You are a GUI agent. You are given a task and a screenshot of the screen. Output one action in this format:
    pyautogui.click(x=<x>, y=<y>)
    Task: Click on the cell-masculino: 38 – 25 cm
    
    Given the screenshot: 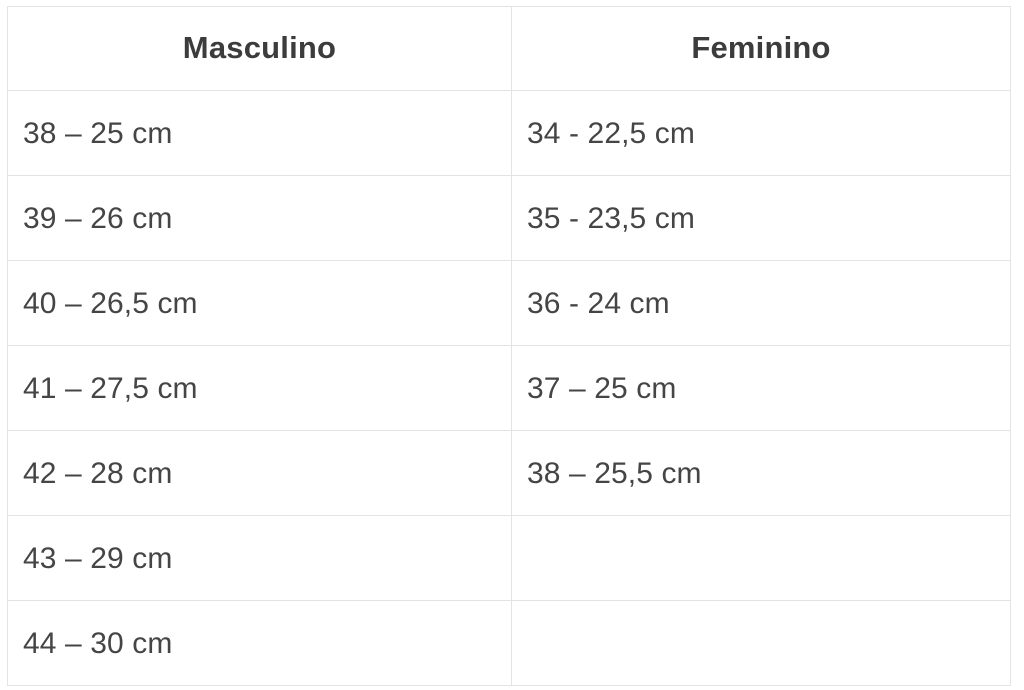 What is the action you would take?
    pyautogui.click(x=259, y=133)
    